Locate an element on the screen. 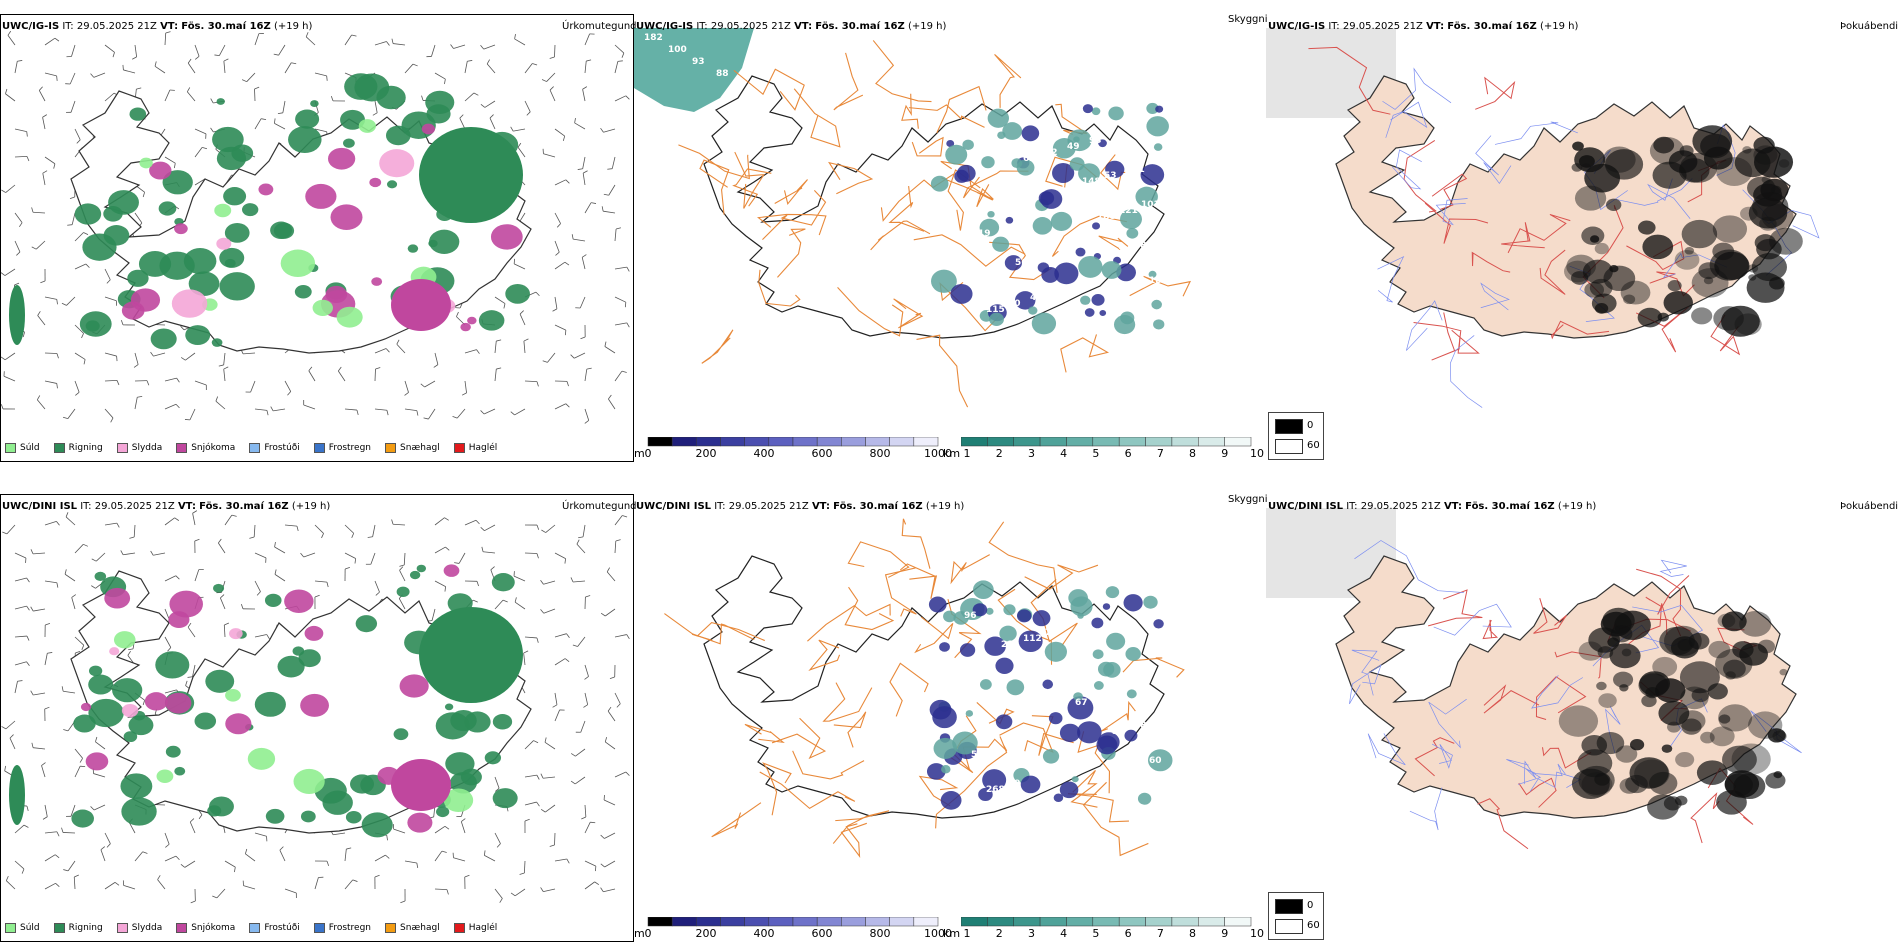 The width and height of the screenshot is (1900, 950). legend-item: Rigning is located at coordinates (78, 448).